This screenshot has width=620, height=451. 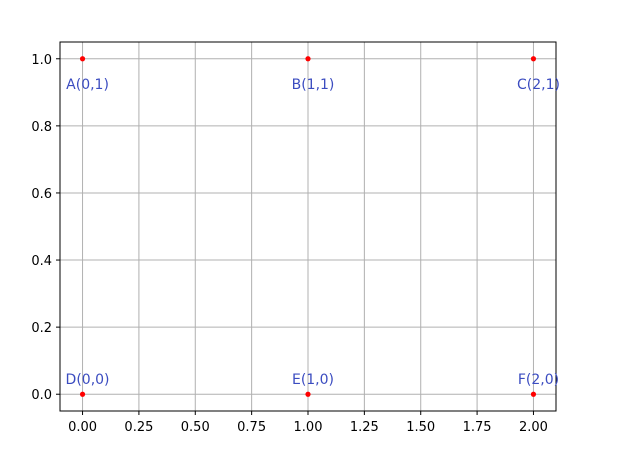 I want to click on y-tick-label: 0.8, so click(x=41, y=127).